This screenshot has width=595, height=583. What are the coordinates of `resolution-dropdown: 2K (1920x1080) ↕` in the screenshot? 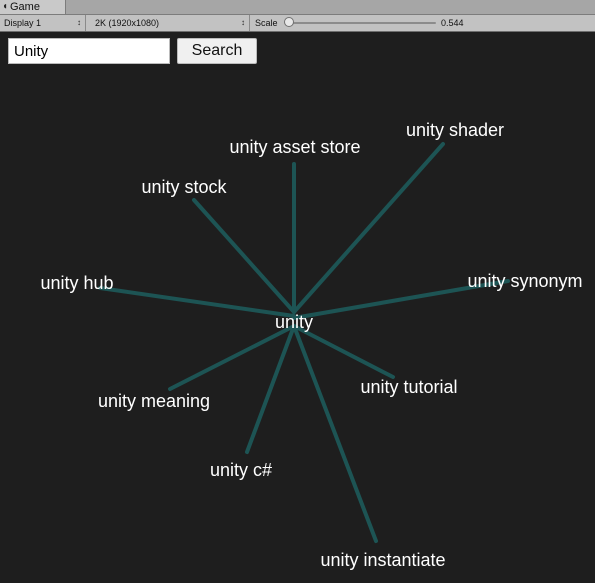 It's located at (170, 23).